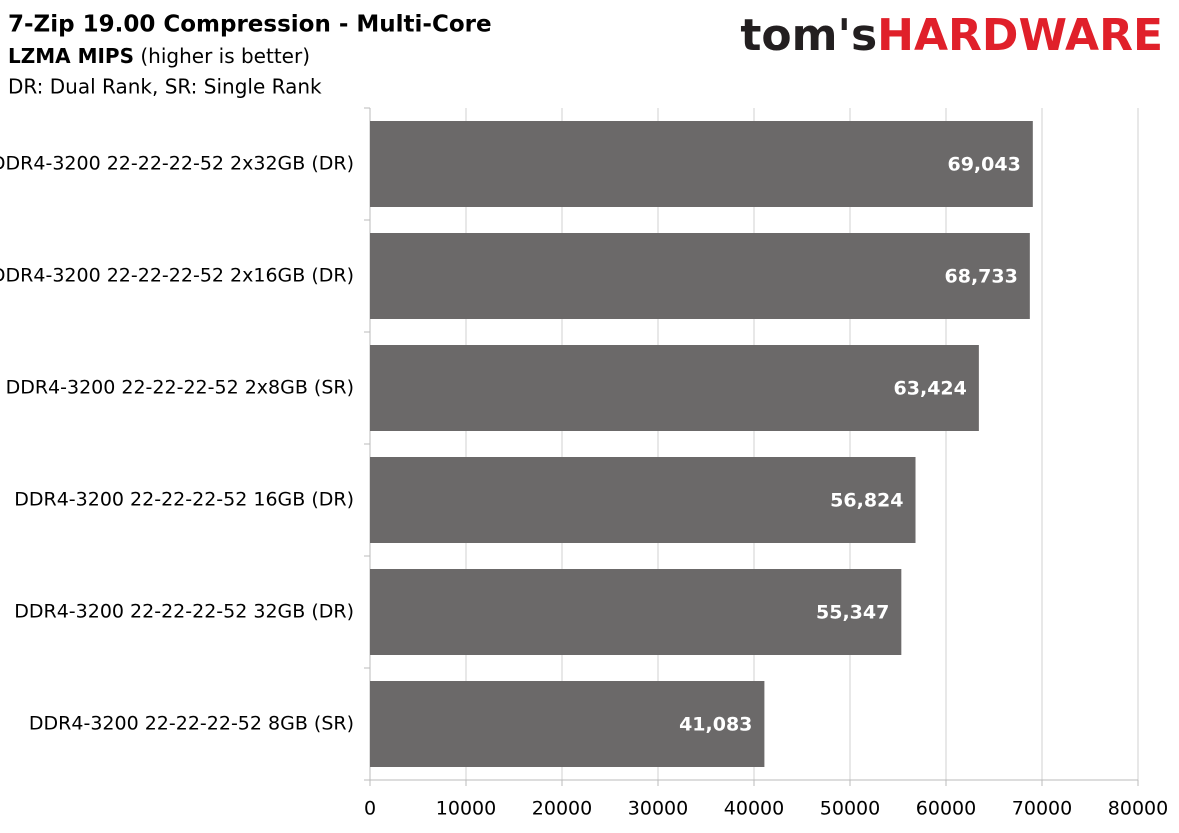 Image resolution: width=1179 pixels, height=833 pixels. I want to click on x-tick-label: 60000, so click(946, 809).